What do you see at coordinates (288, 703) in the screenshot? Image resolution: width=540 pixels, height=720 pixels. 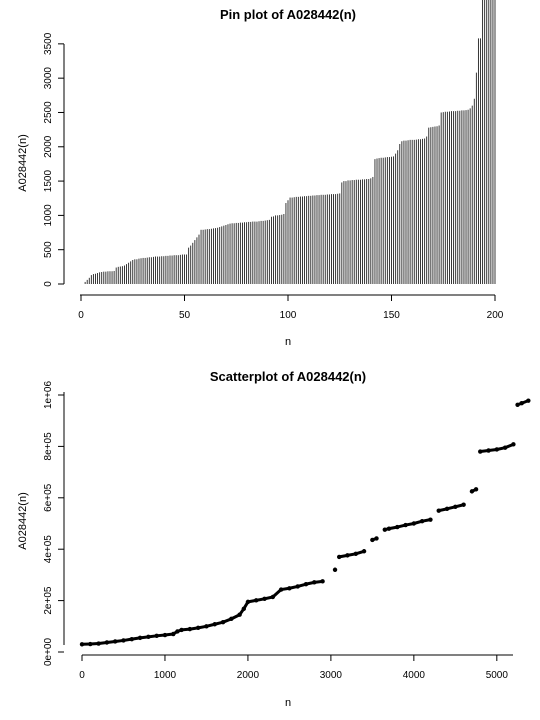 I see `scatter-plot-x-axis-label: n` at bounding box center [288, 703].